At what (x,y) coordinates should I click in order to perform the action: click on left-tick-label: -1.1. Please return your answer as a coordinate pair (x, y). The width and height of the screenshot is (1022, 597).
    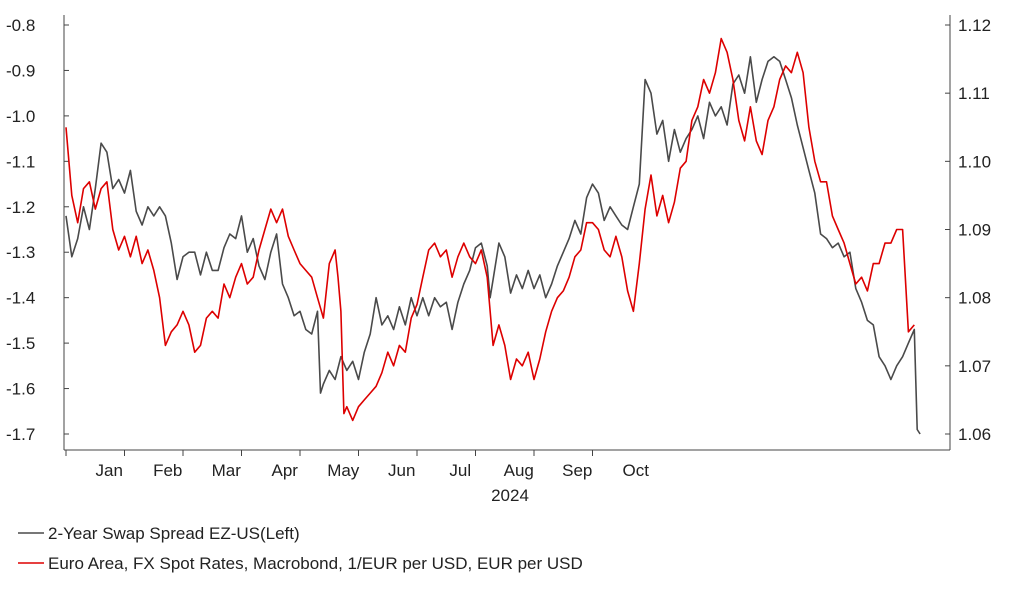
    Looking at the image, I should click on (20, 161).